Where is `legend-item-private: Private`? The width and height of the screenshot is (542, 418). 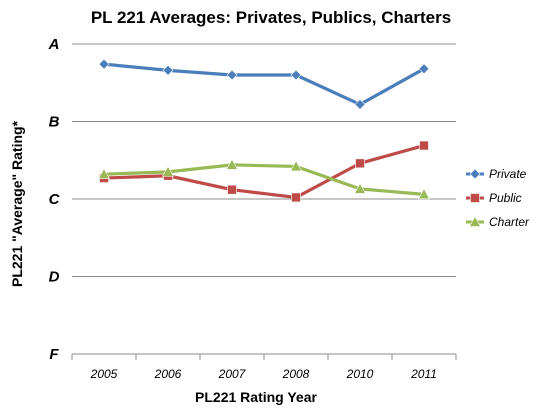 legend-item-private: Private is located at coordinates (496, 174).